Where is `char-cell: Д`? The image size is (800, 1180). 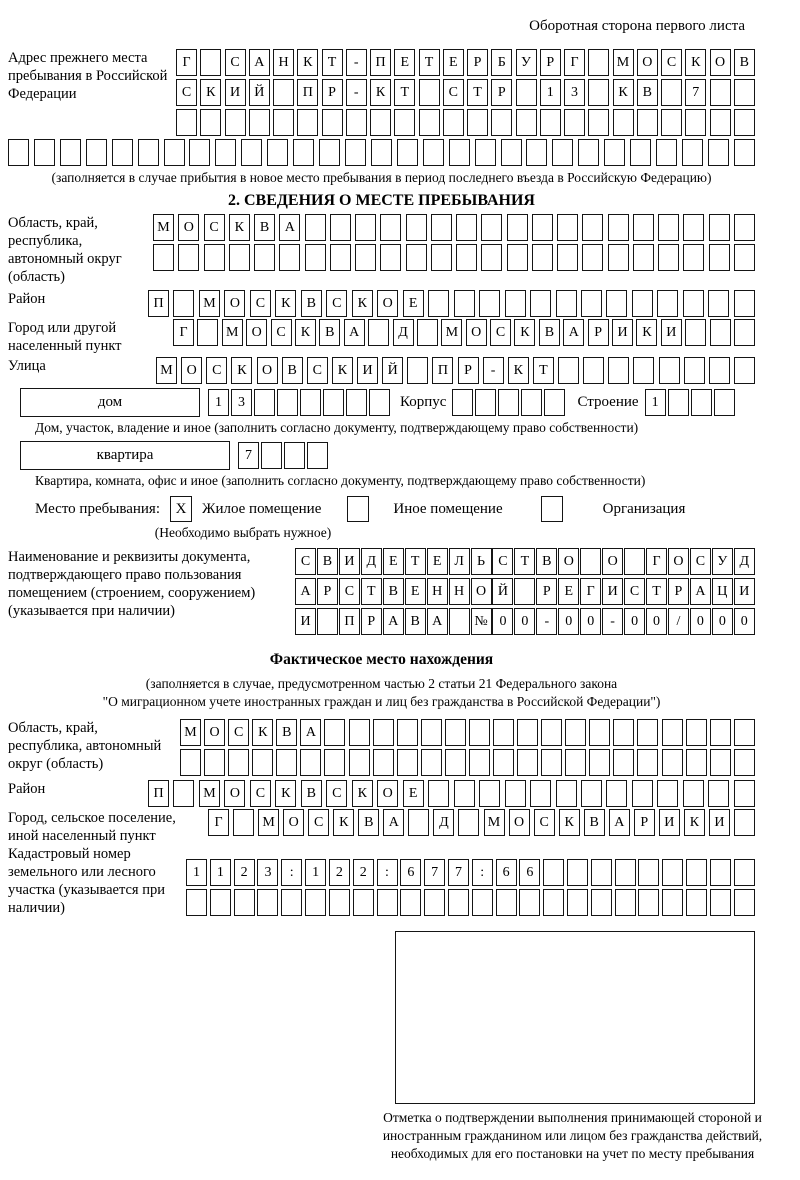
char-cell: Д is located at coordinates (744, 561).